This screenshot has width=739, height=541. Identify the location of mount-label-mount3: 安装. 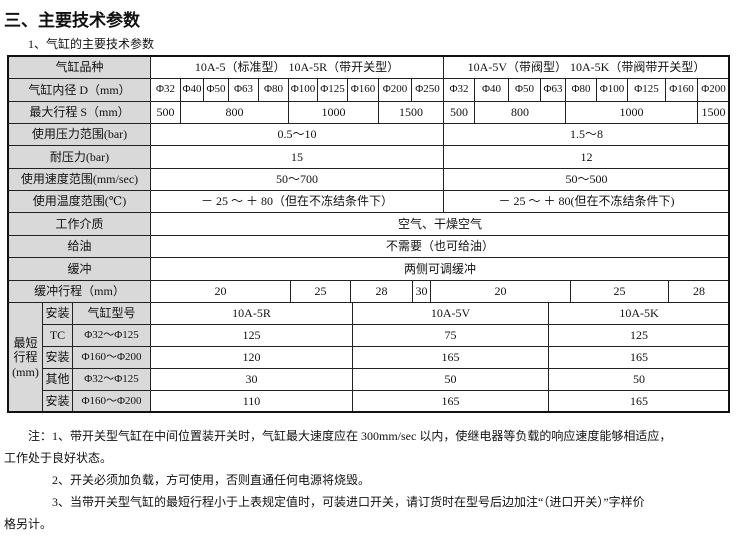
(57, 401).